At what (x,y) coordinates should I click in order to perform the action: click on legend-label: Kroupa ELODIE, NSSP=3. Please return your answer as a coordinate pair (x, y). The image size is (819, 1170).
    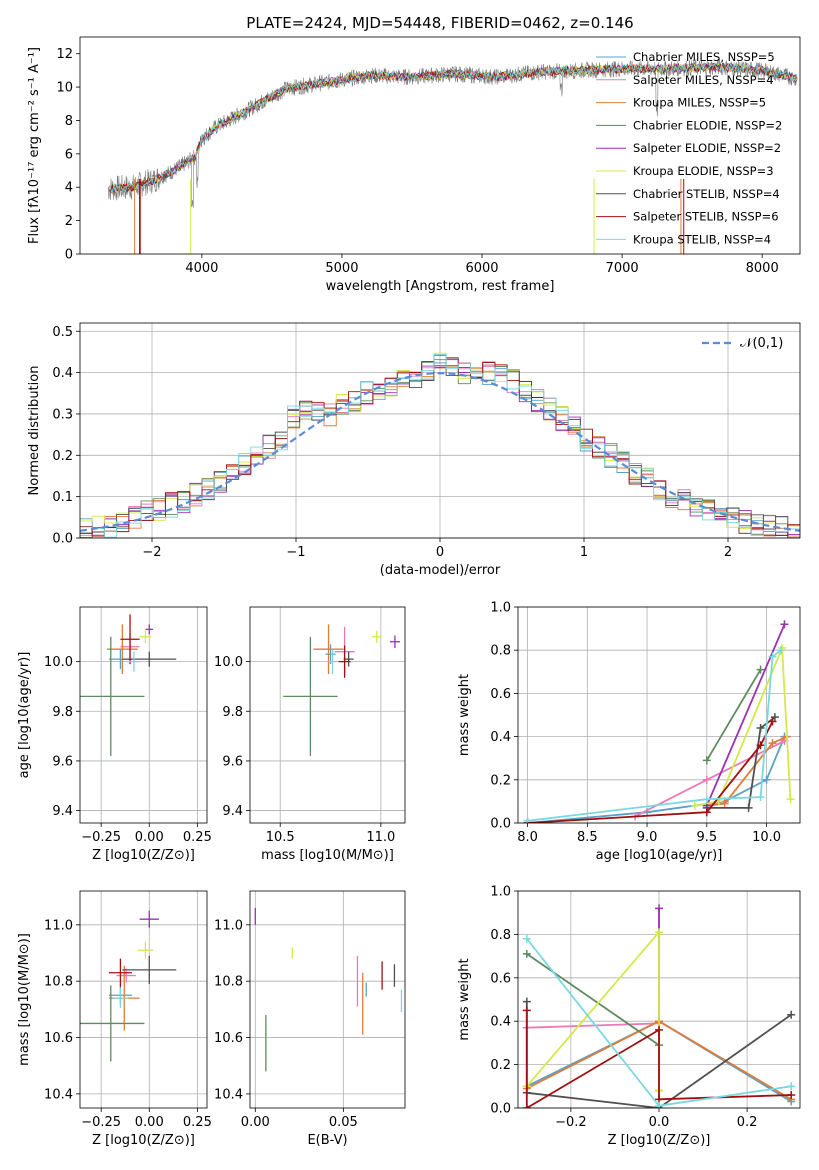
    Looking at the image, I should click on (703, 171).